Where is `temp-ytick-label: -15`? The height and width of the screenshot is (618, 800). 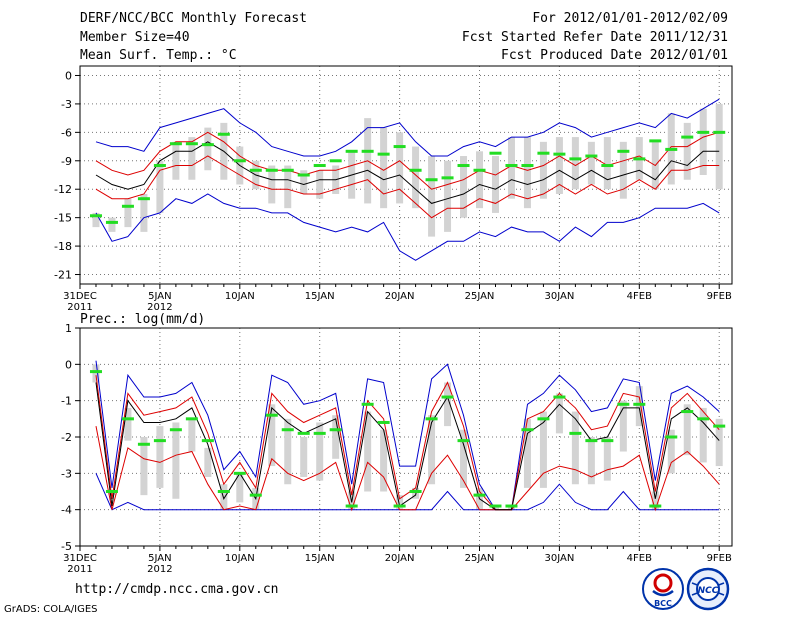 temp-ytick-label: -15 is located at coordinates (63, 218).